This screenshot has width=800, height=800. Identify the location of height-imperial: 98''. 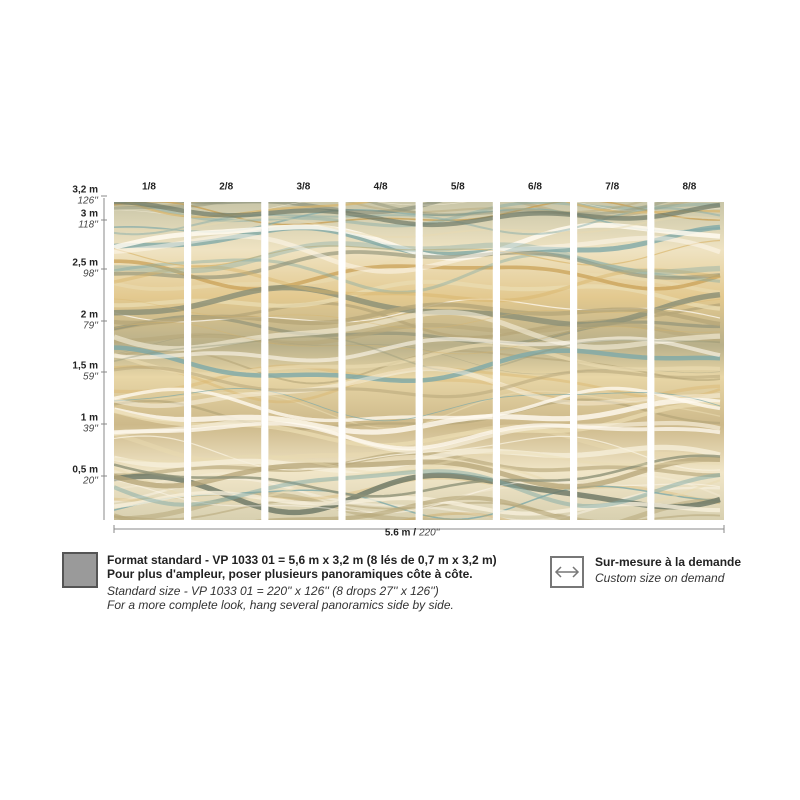
(91, 274).